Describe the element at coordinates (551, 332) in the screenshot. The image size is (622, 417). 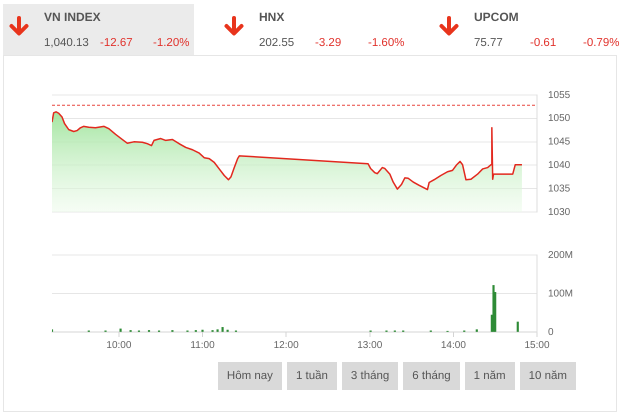
I see `y-tick-label: 0` at that location.